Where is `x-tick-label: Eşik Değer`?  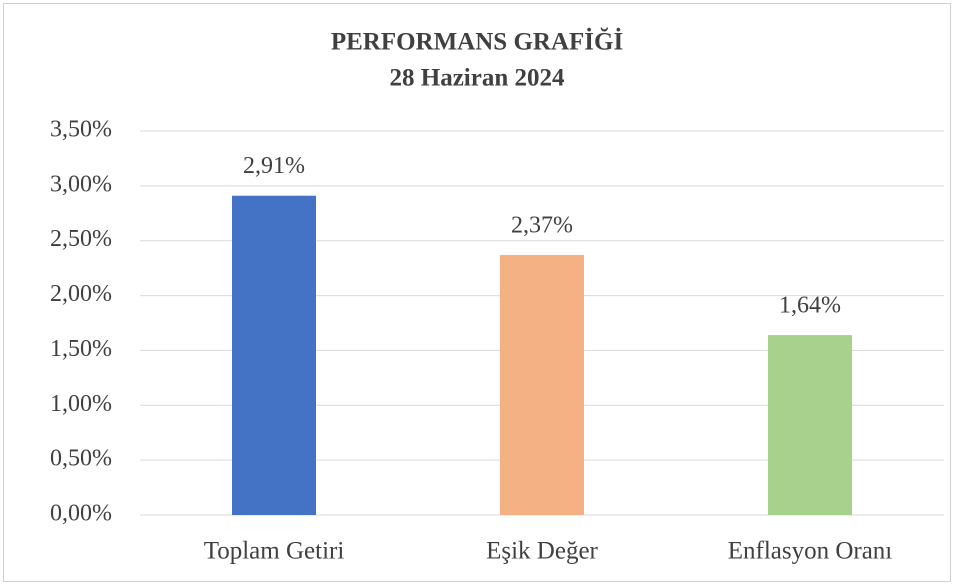
x-tick-label: Eşik Değer is located at coordinates (542, 551).